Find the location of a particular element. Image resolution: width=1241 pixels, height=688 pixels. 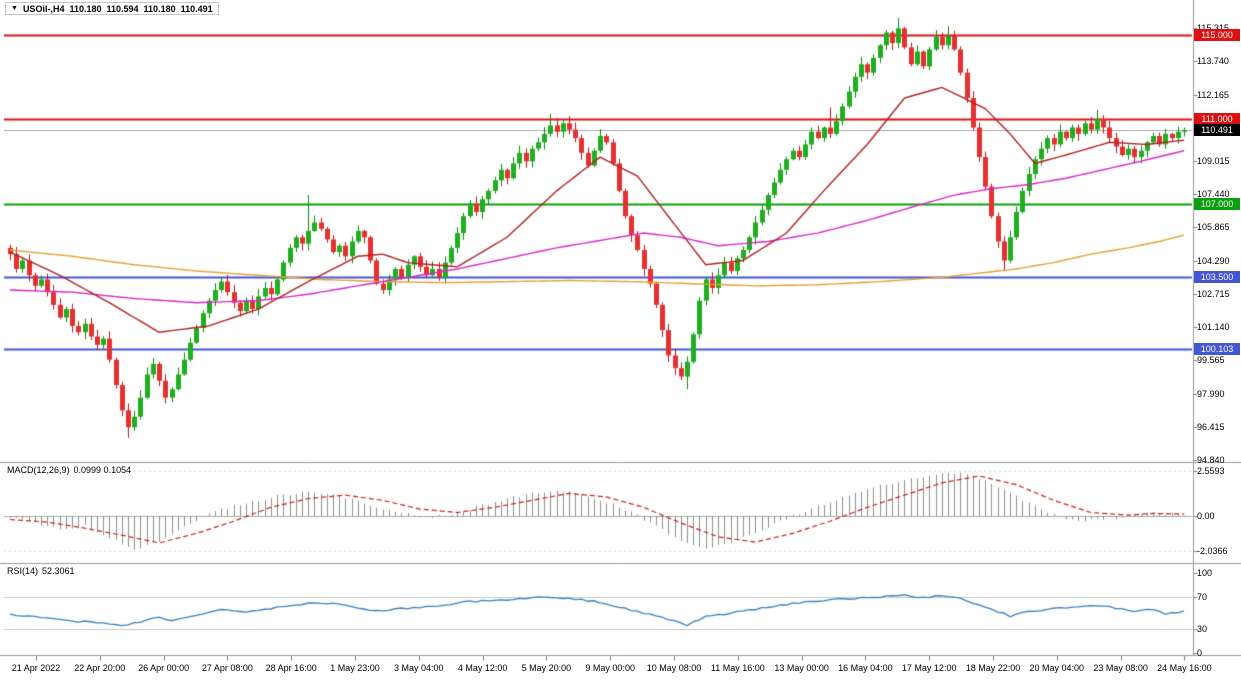

price-axis-label: 96.415 is located at coordinates (1211, 426).